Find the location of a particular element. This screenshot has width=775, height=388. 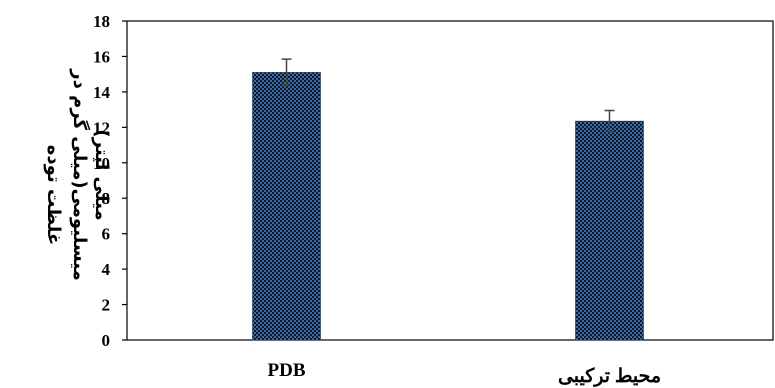

y-axis-label-line-1: غلظت توده is located at coordinates (53, 195).